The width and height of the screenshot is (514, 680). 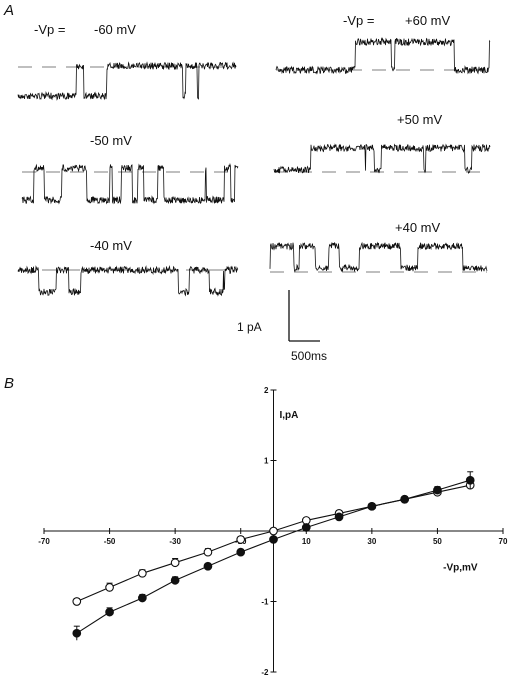 I want to click on trace-label-left-2: -50 mV, so click(x=111, y=140).